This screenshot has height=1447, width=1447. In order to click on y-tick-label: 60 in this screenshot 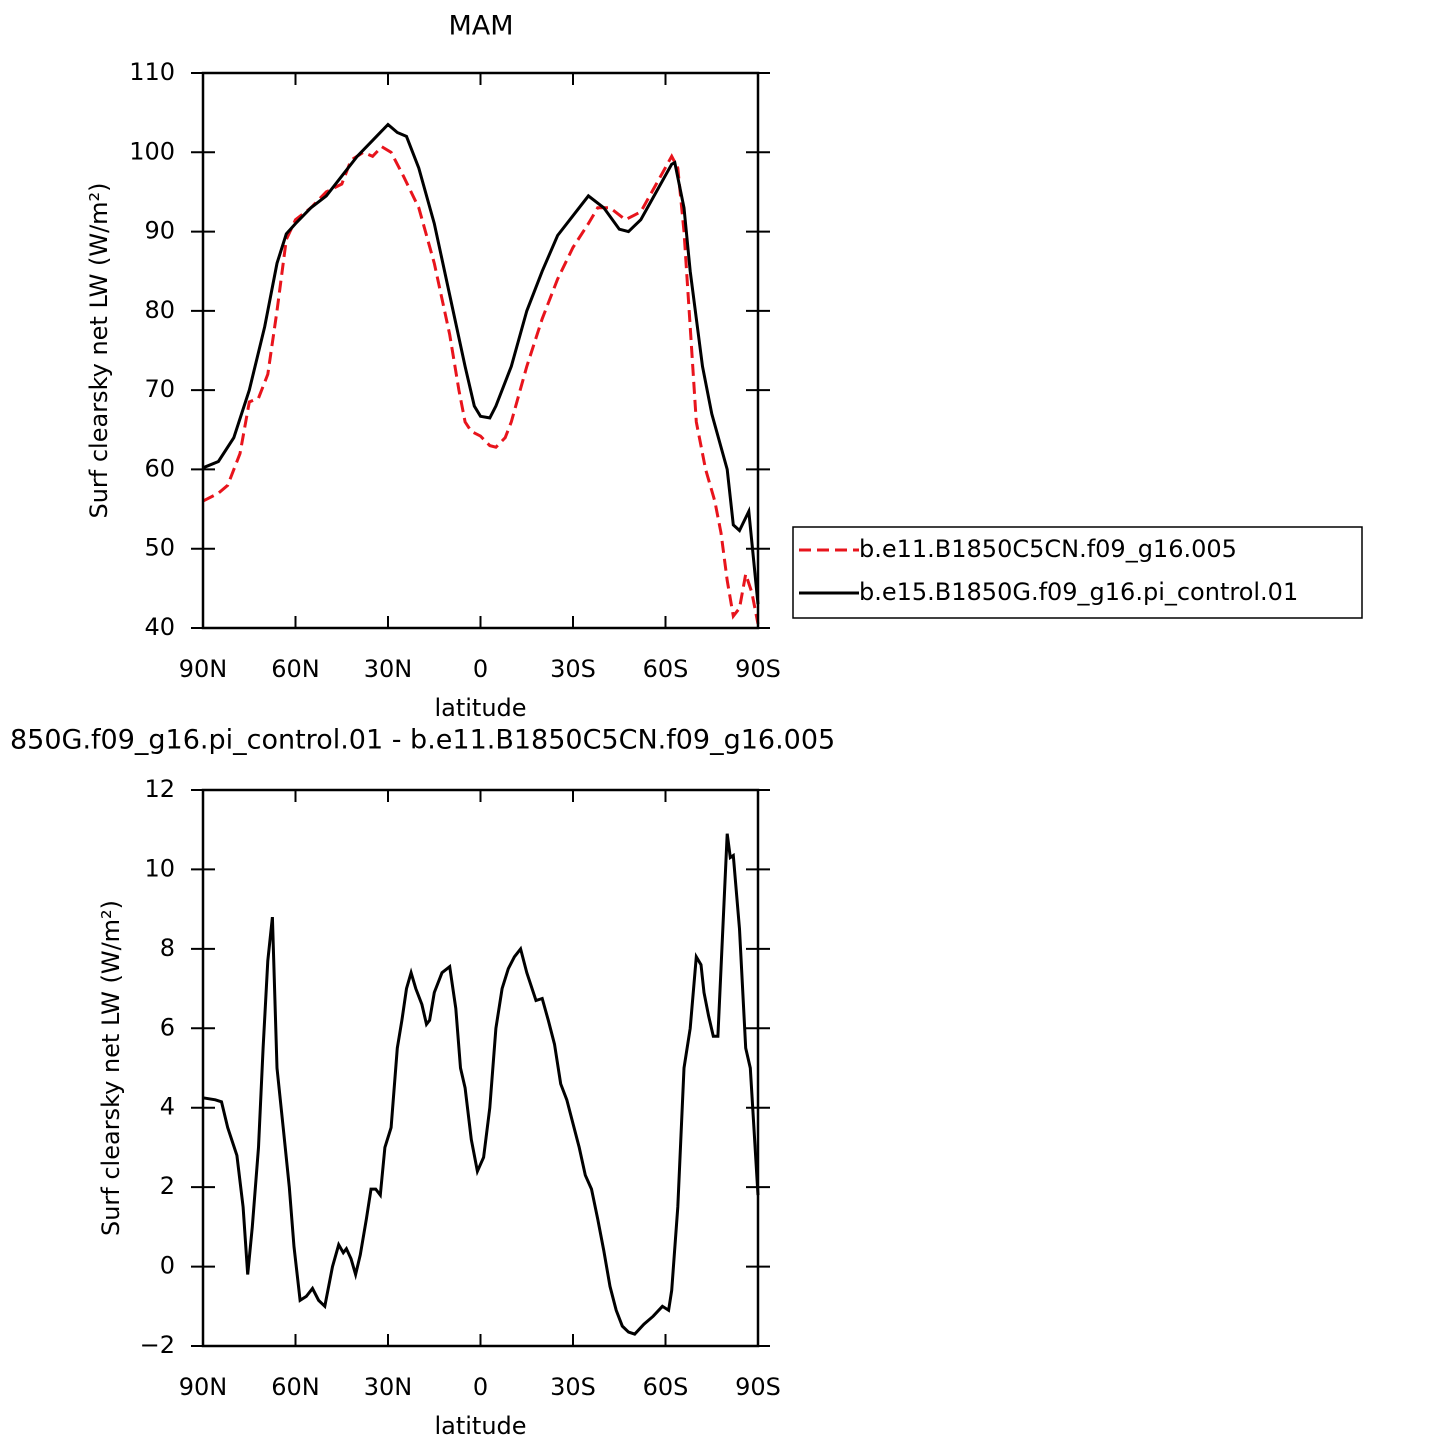, I will do `click(159, 468)`.